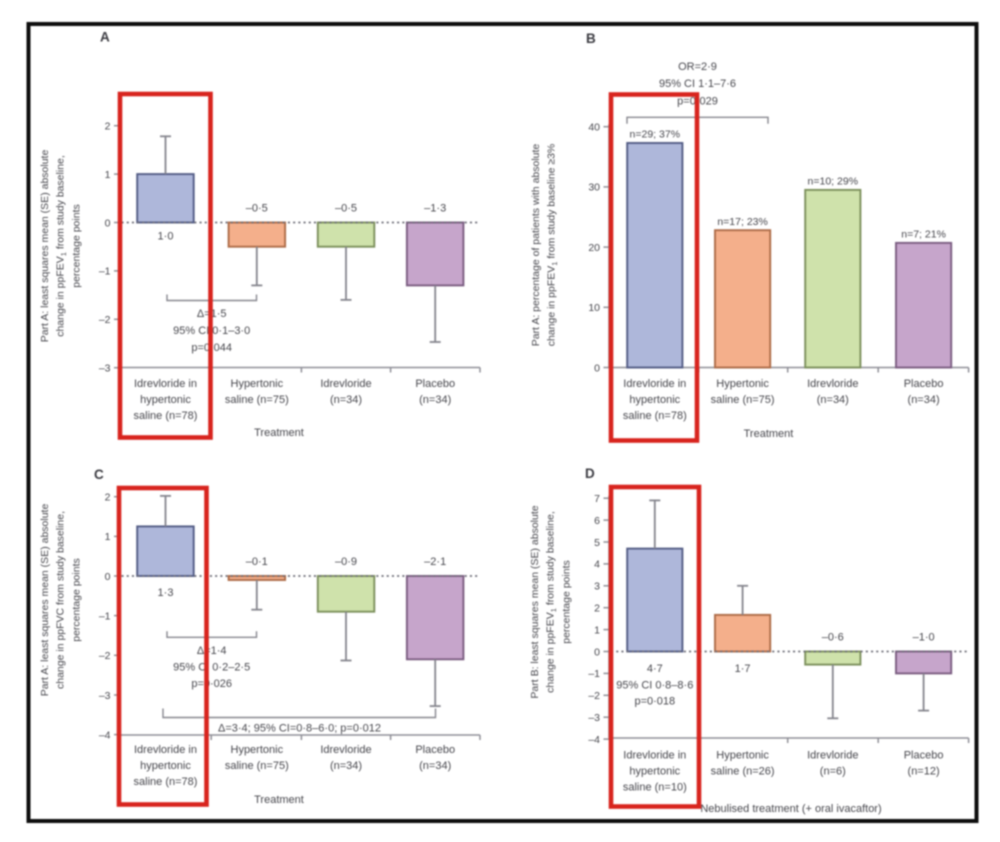 Image resolution: width=1000 pixels, height=842 pixels. I want to click on svg-text: –0·6, so click(833, 638).